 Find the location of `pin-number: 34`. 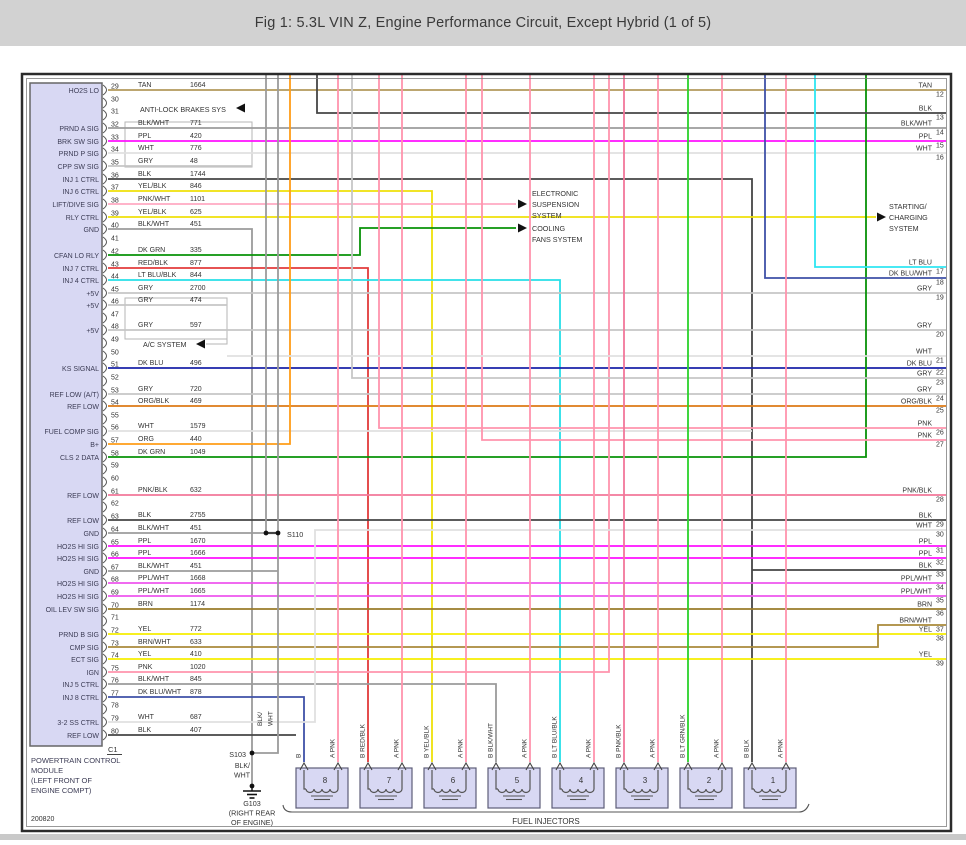

pin-number: 34 is located at coordinates (115, 150).